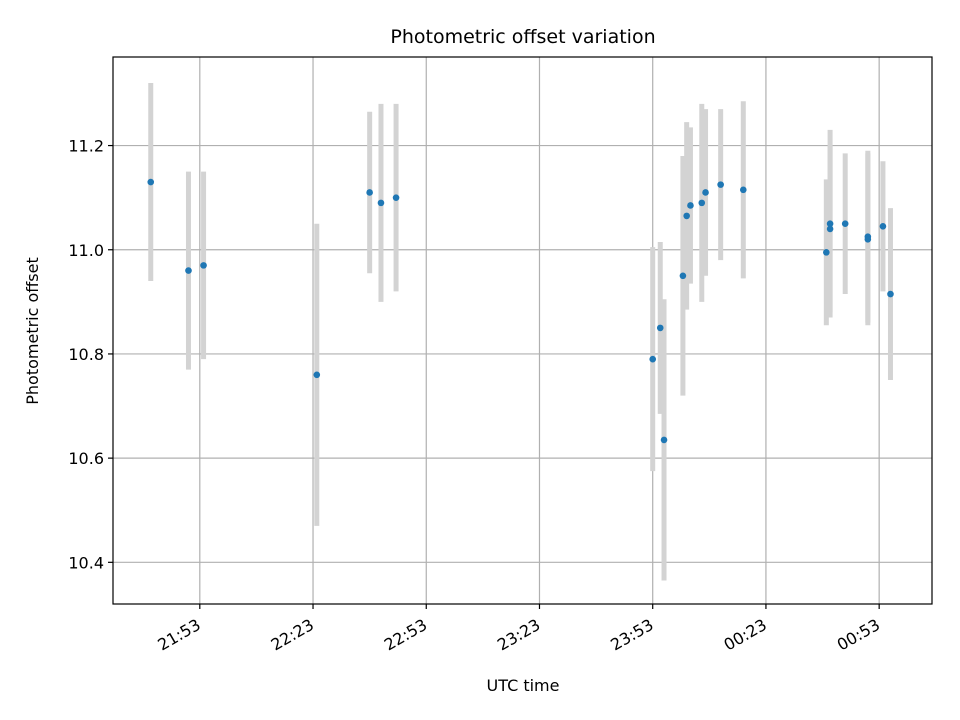  What do you see at coordinates (86, 146) in the screenshot?
I see `y-tick-label: 11.2` at bounding box center [86, 146].